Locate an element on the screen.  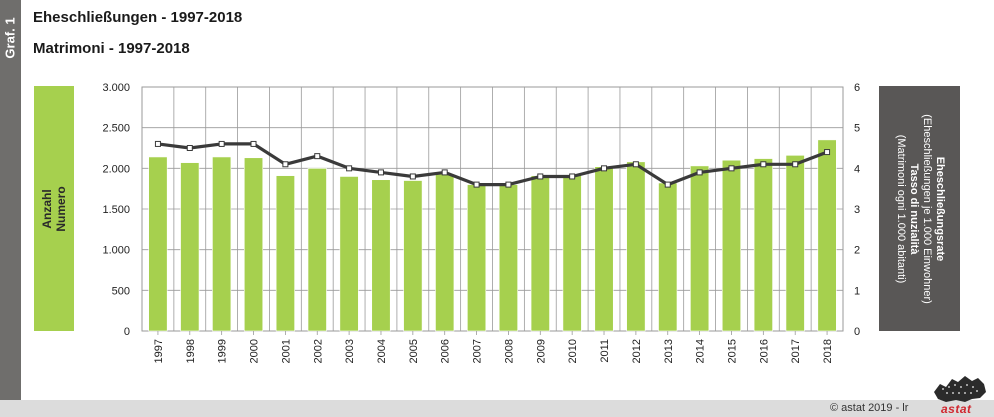
y-left-tick-label: 500 is located at coordinates (121, 291).